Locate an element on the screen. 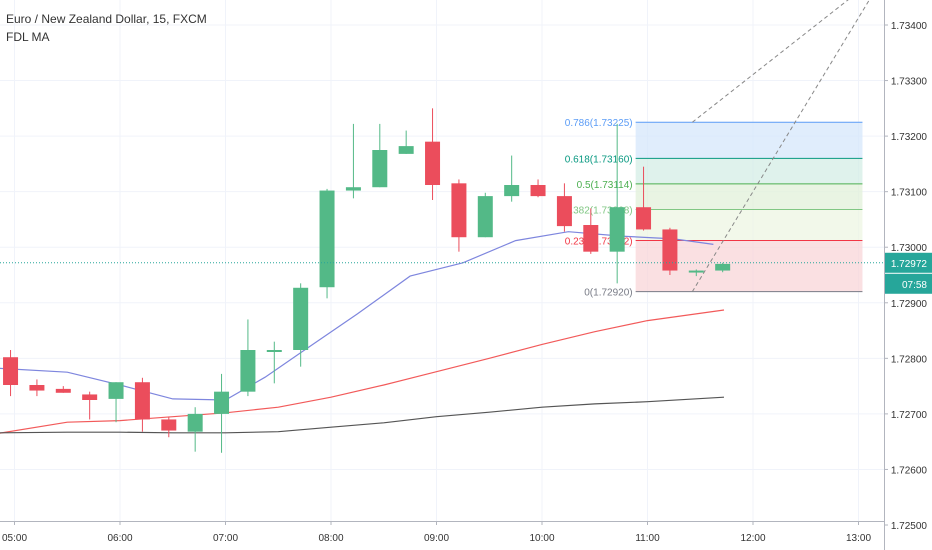  time-tick-label: 05:00 is located at coordinates (14, 538).